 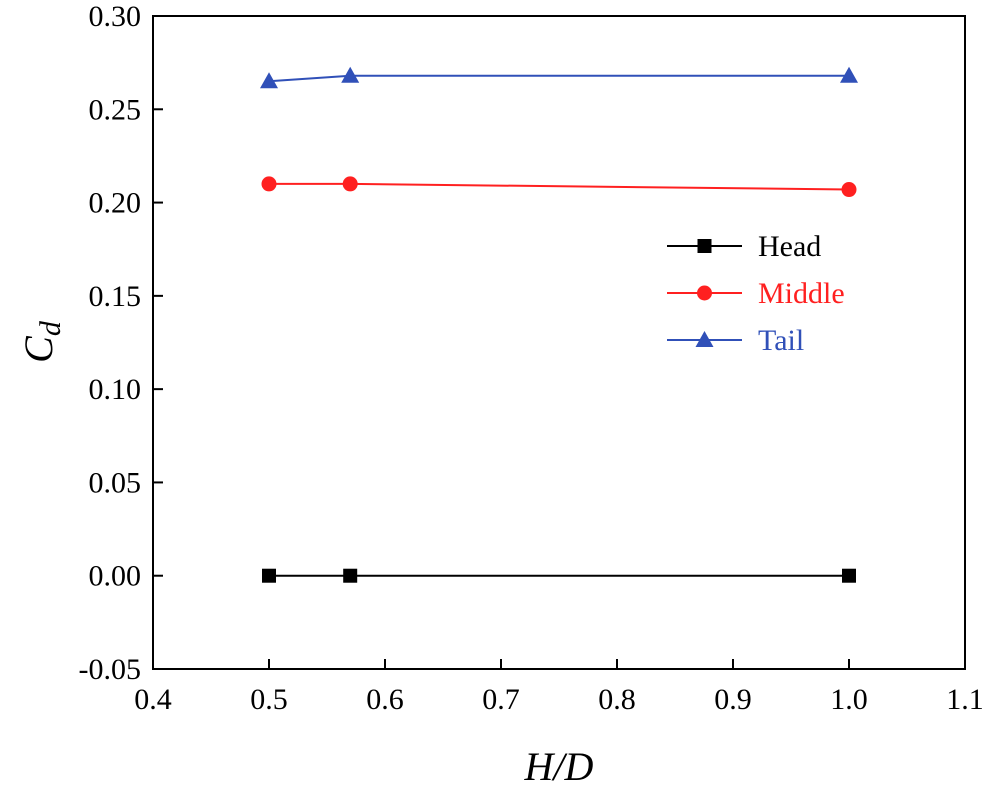 I want to click on series-tail, so click(x=559, y=77).